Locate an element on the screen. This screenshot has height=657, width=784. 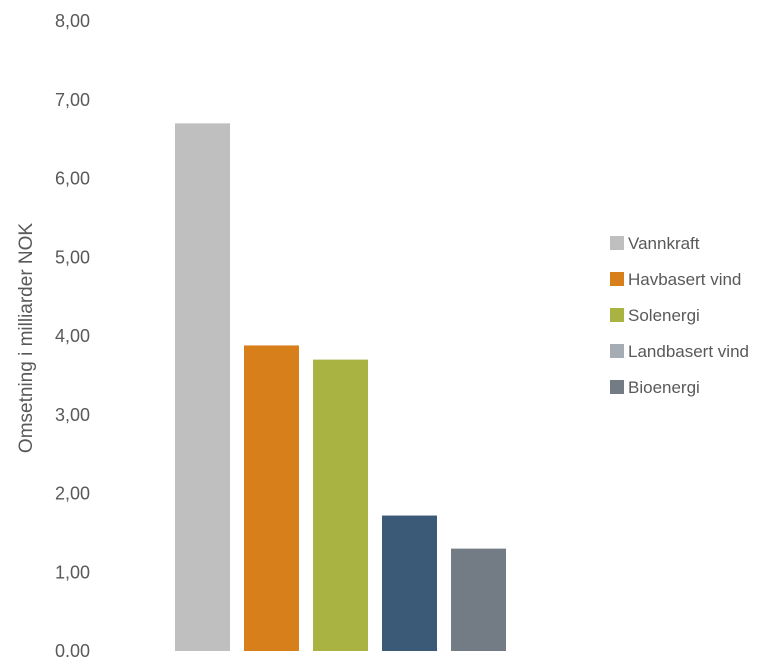
y-axis-title: Omsetning i milliarder NOK is located at coordinates (26, 338).